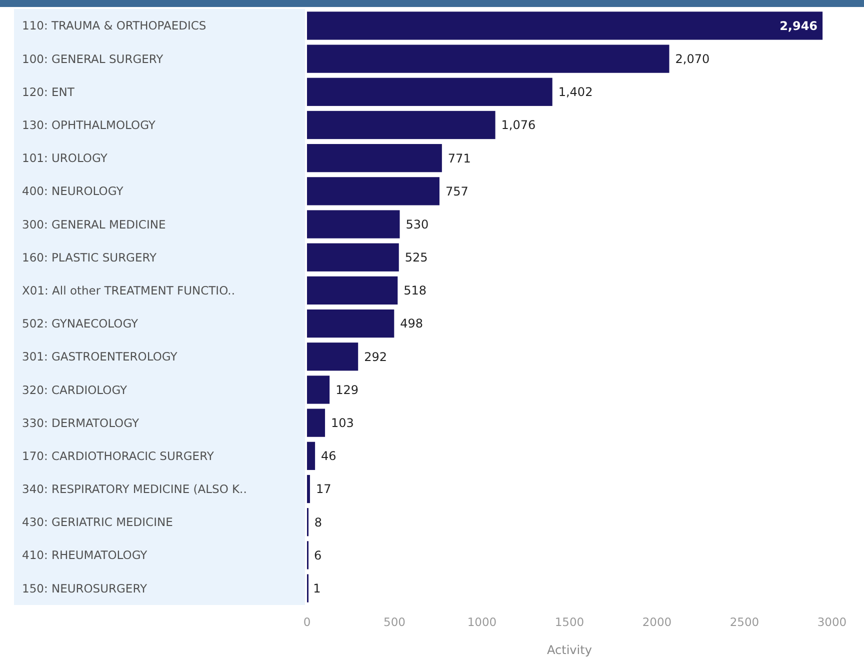 This screenshot has height=671, width=864. I want to click on y-tick-label: 120: ENT, so click(49, 91).